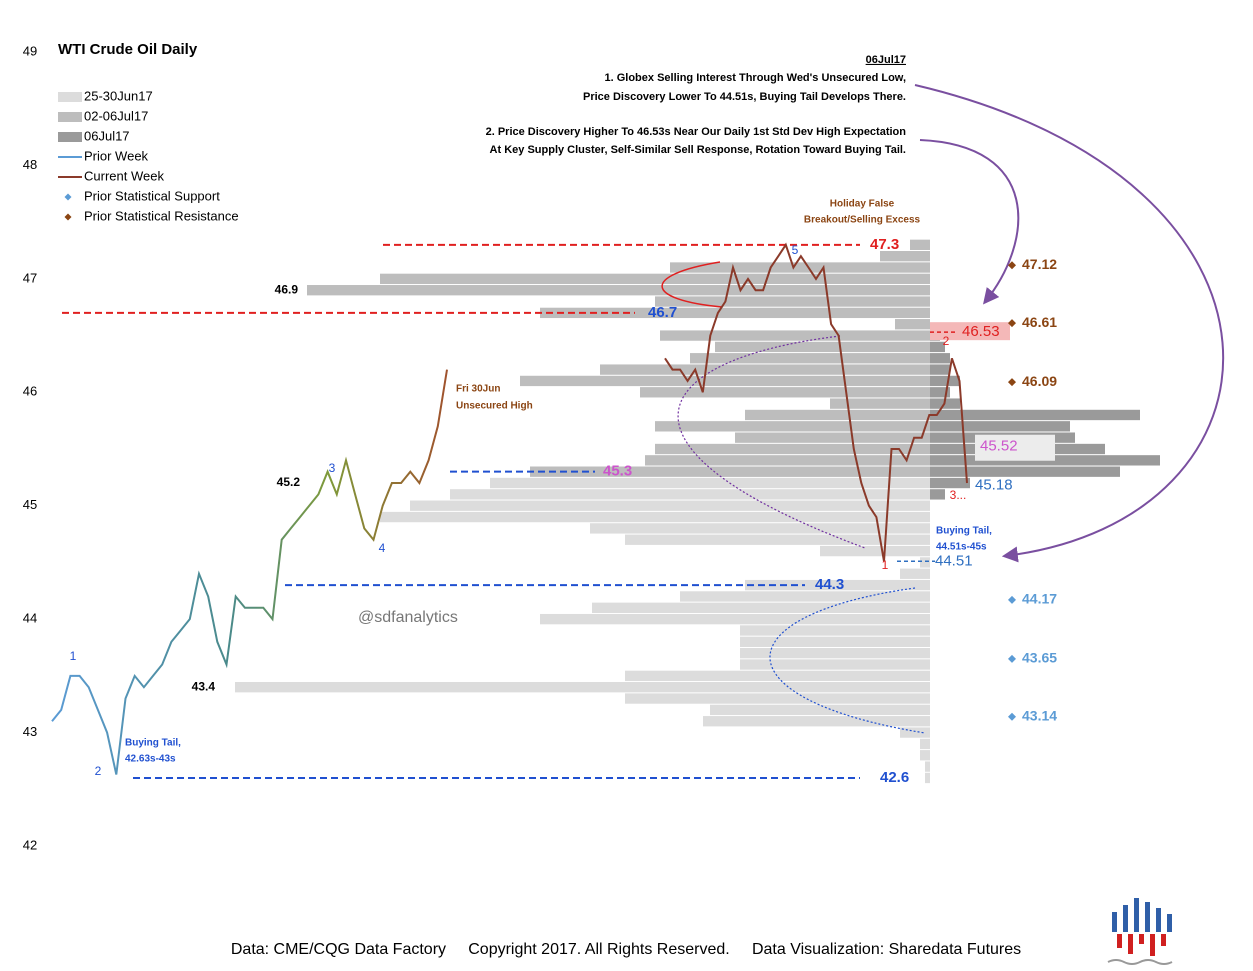  What do you see at coordinates (30, 391) in the screenshot?
I see `y-tick-label: 46` at bounding box center [30, 391].